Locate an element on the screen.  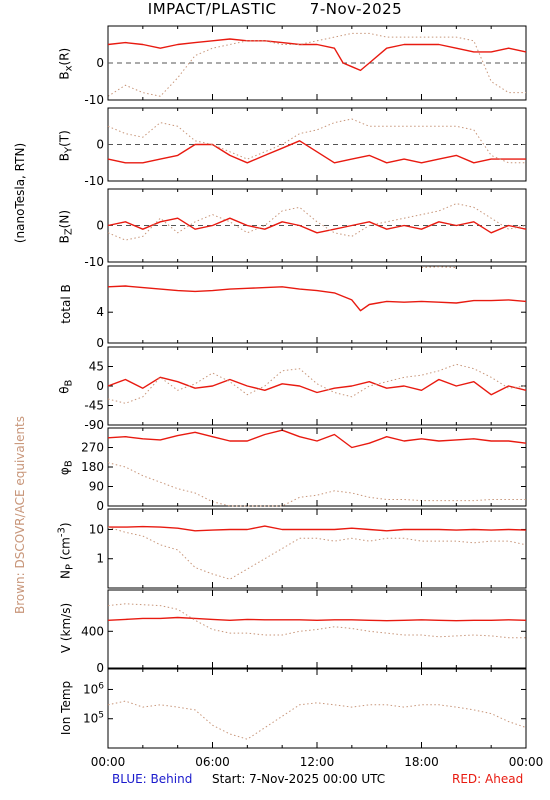
series-line-v-dscovr is located at coordinates (316, 621).